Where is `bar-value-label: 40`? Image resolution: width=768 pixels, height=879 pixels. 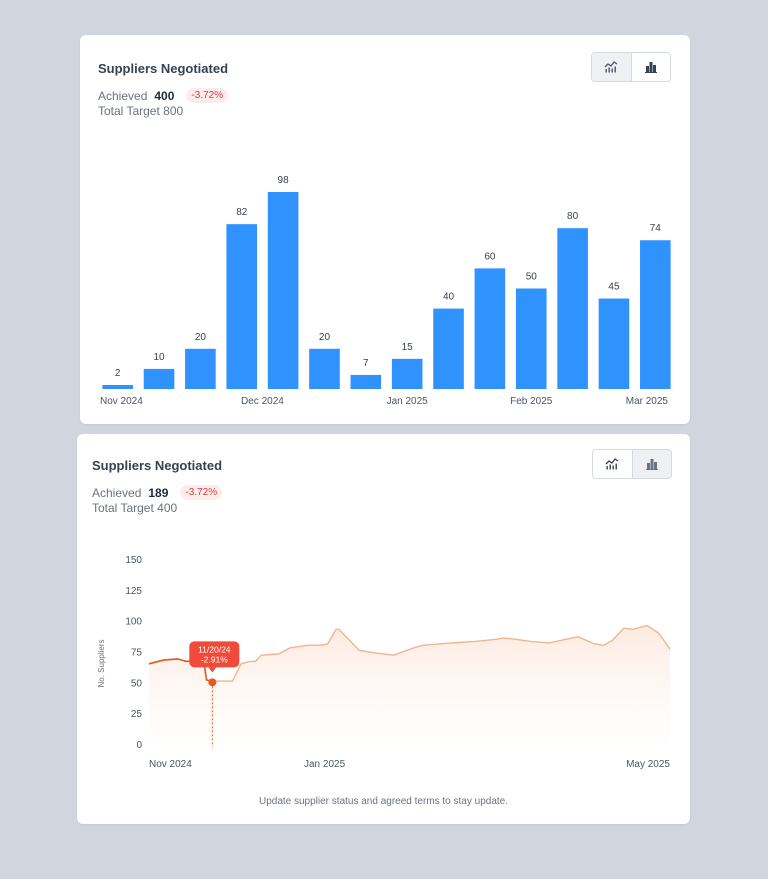 bar-value-label: 40 is located at coordinates (449, 297).